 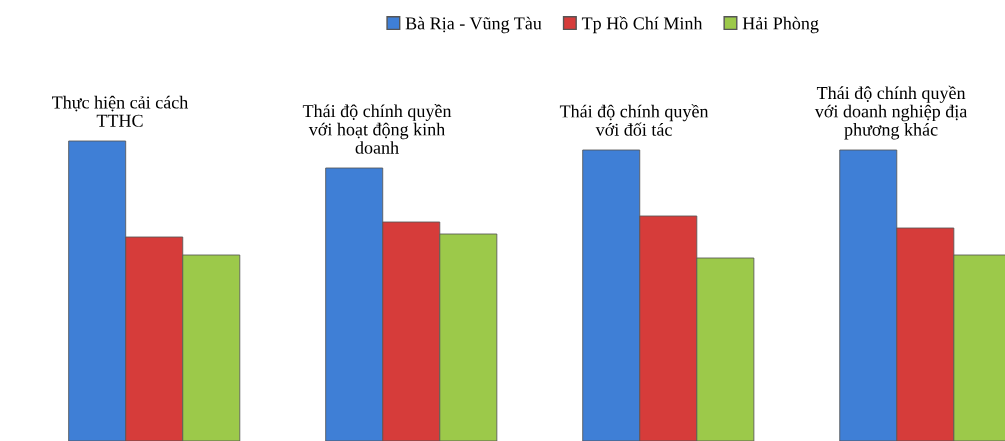 I want to click on x-tick-label: Thái độ chính quyền với doanh nghiệp địa phương khác, so click(x=891, y=112).